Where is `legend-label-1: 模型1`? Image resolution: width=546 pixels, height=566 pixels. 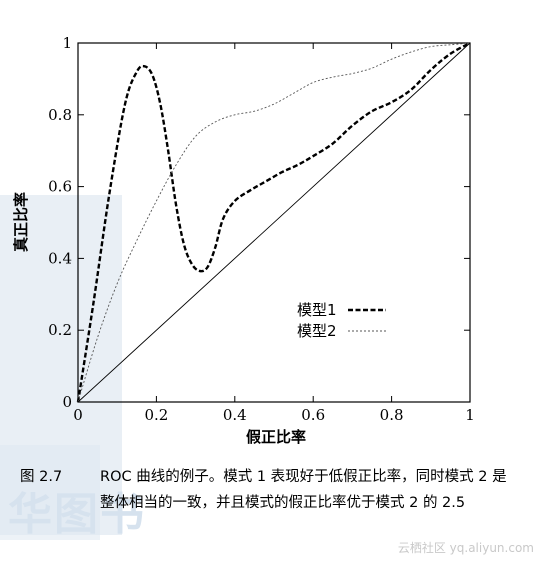
legend-label-1: 模型1 is located at coordinates (317, 310).